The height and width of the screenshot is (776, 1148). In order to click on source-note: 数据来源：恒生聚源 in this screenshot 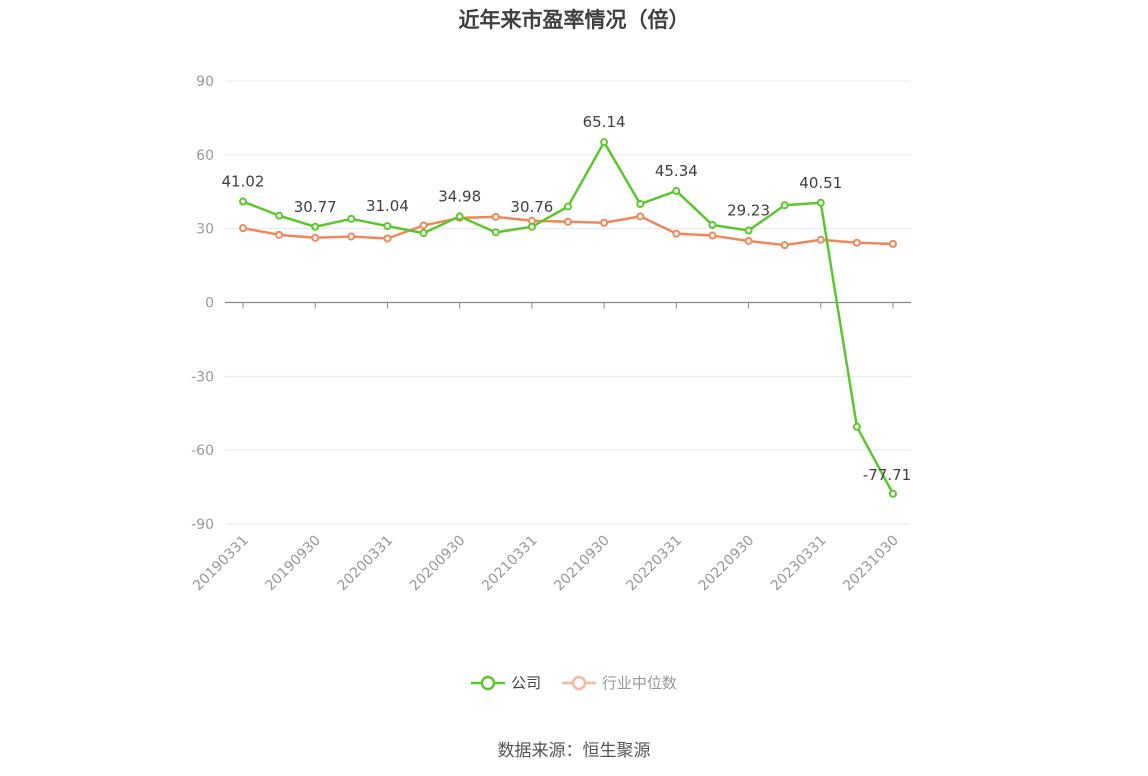, I will do `click(574, 751)`.